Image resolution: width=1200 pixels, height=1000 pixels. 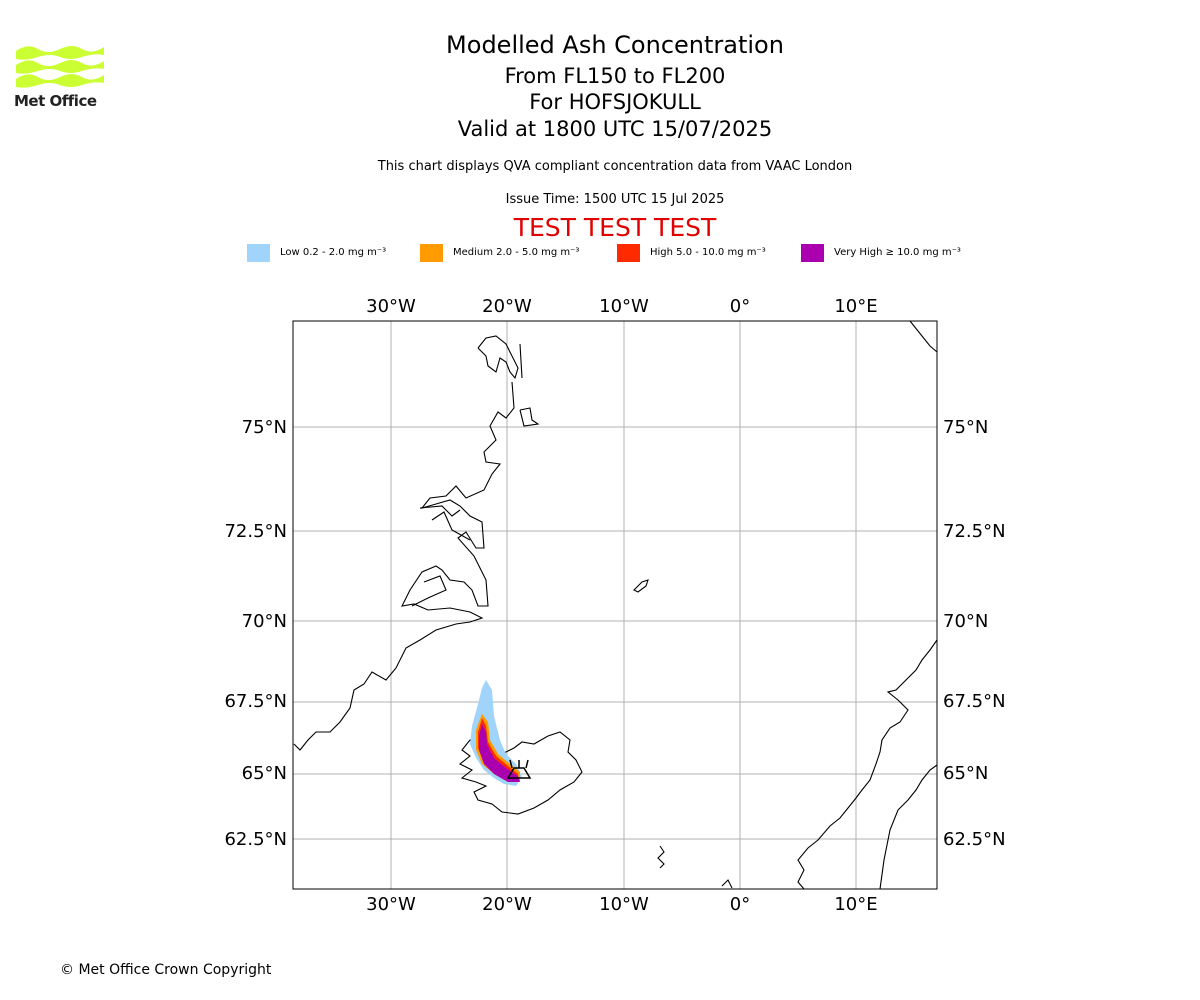 What do you see at coordinates (740, 306) in the screenshot?
I see `lon-label-top-0: 0°` at bounding box center [740, 306].